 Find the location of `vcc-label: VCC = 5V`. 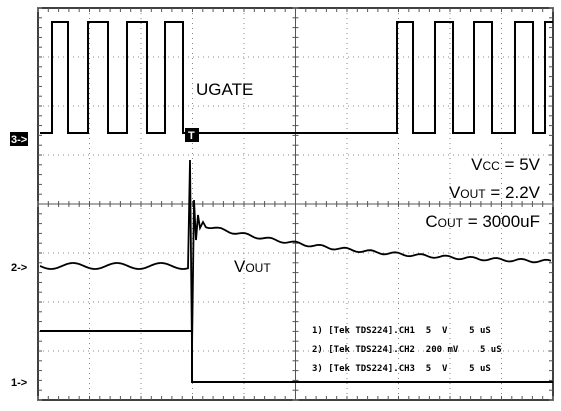

vcc-label: VCC = 5V is located at coordinates (506, 164).